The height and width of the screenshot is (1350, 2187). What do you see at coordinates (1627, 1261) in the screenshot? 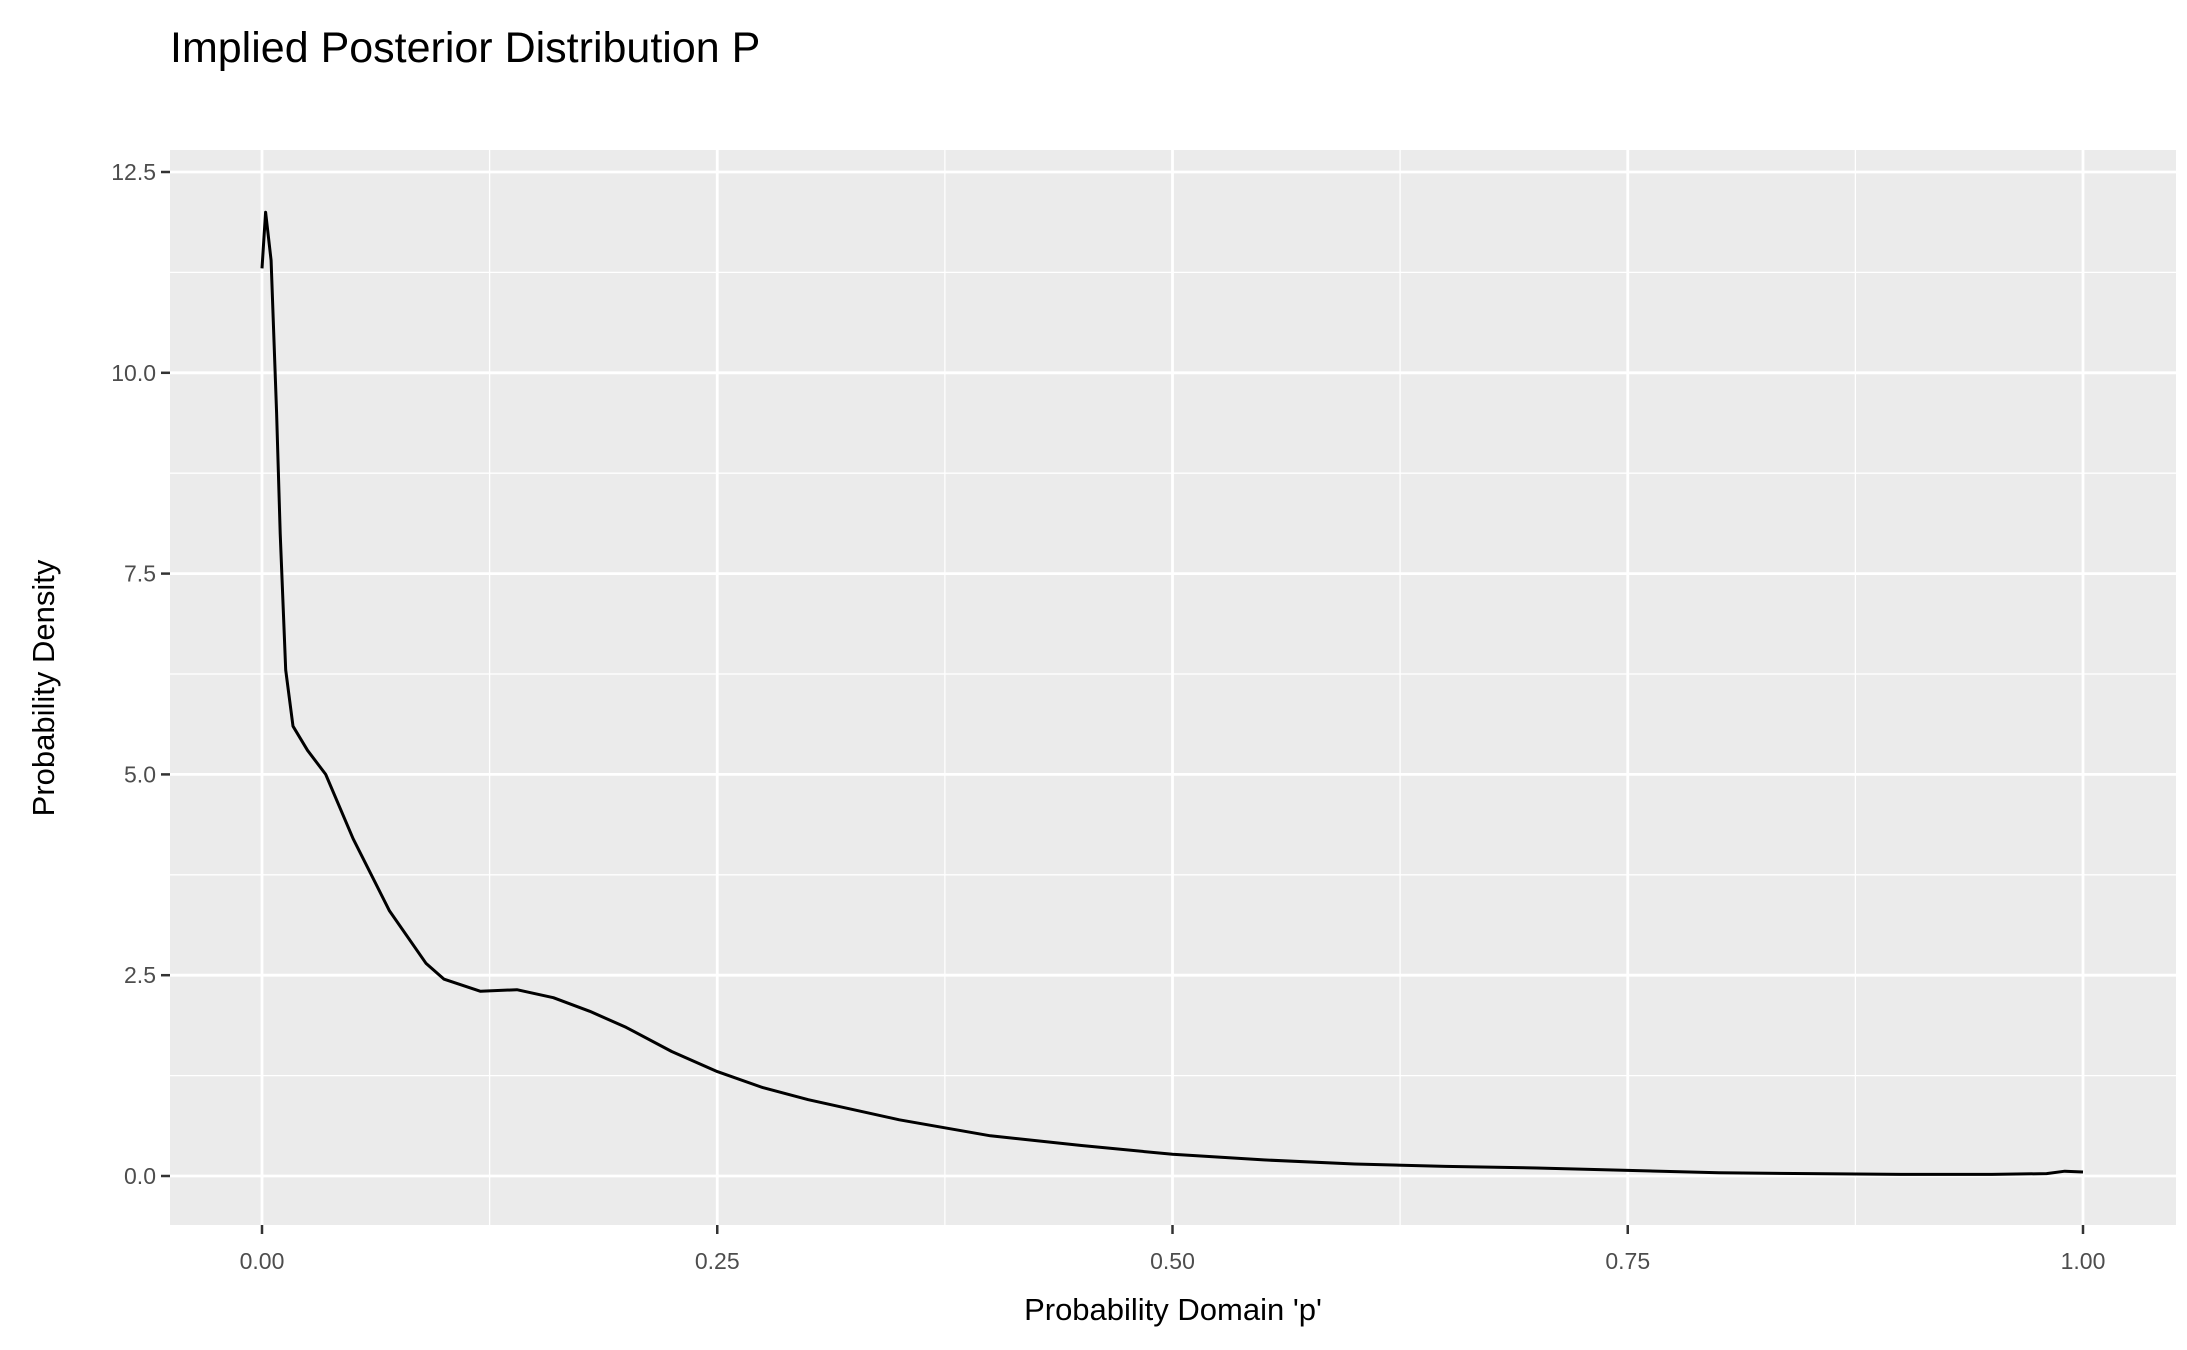
I see `x-tick-label: 0.75` at bounding box center [1627, 1261].